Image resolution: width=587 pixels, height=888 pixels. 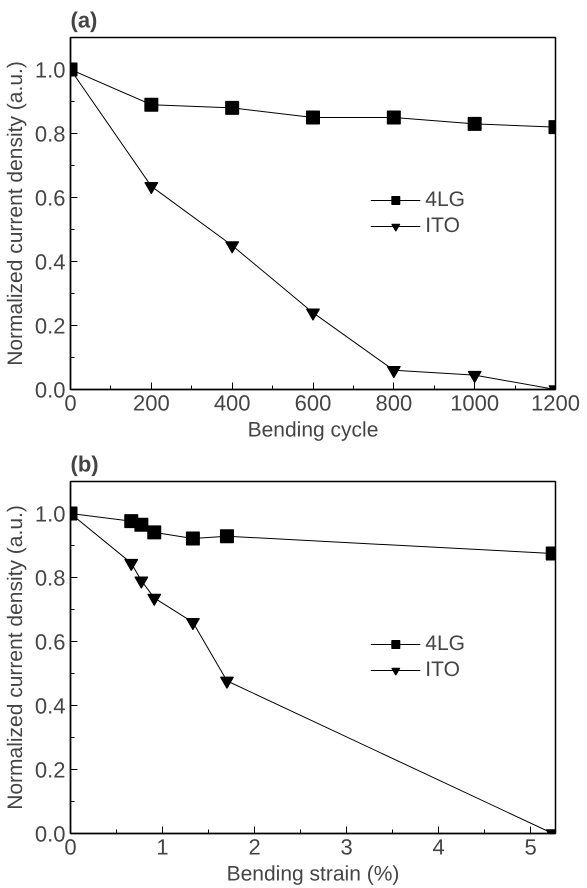 I want to click on x-tick-label: 2, so click(x=254, y=847).